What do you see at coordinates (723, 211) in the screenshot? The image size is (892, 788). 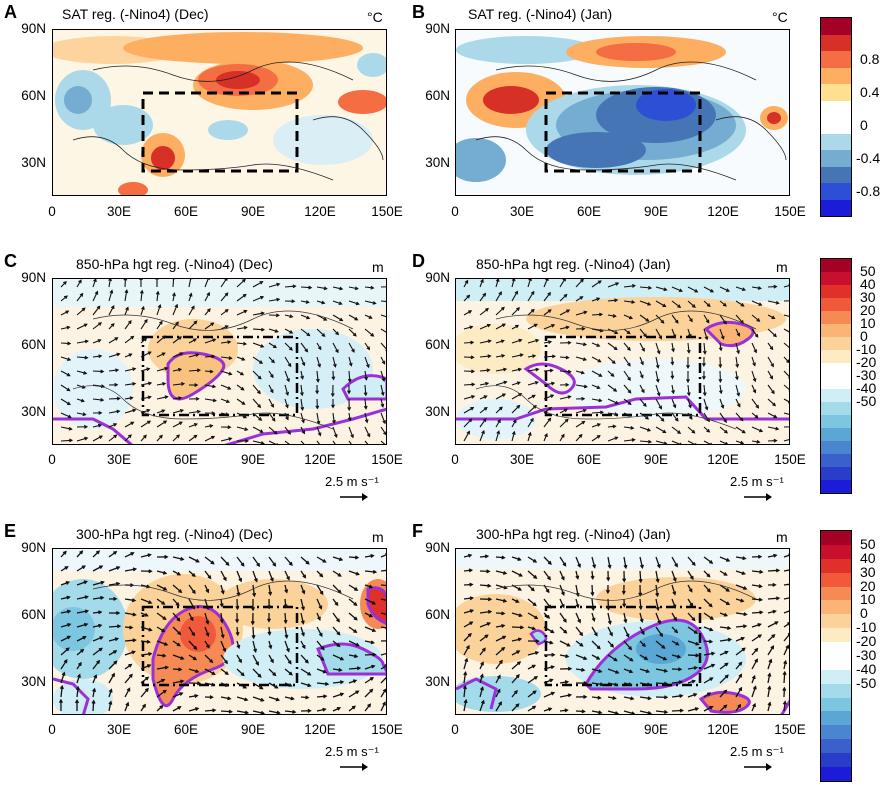 I see `lon-tick: 120E` at bounding box center [723, 211].